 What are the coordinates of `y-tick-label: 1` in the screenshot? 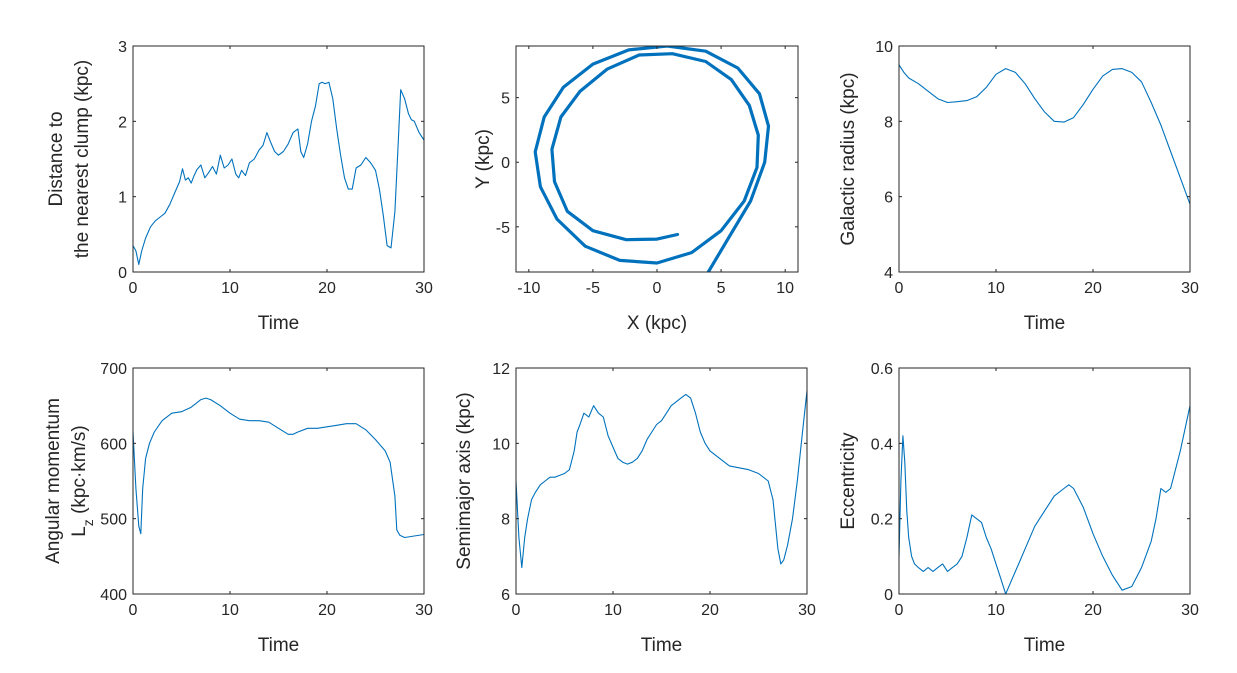 It's located at (122, 198).